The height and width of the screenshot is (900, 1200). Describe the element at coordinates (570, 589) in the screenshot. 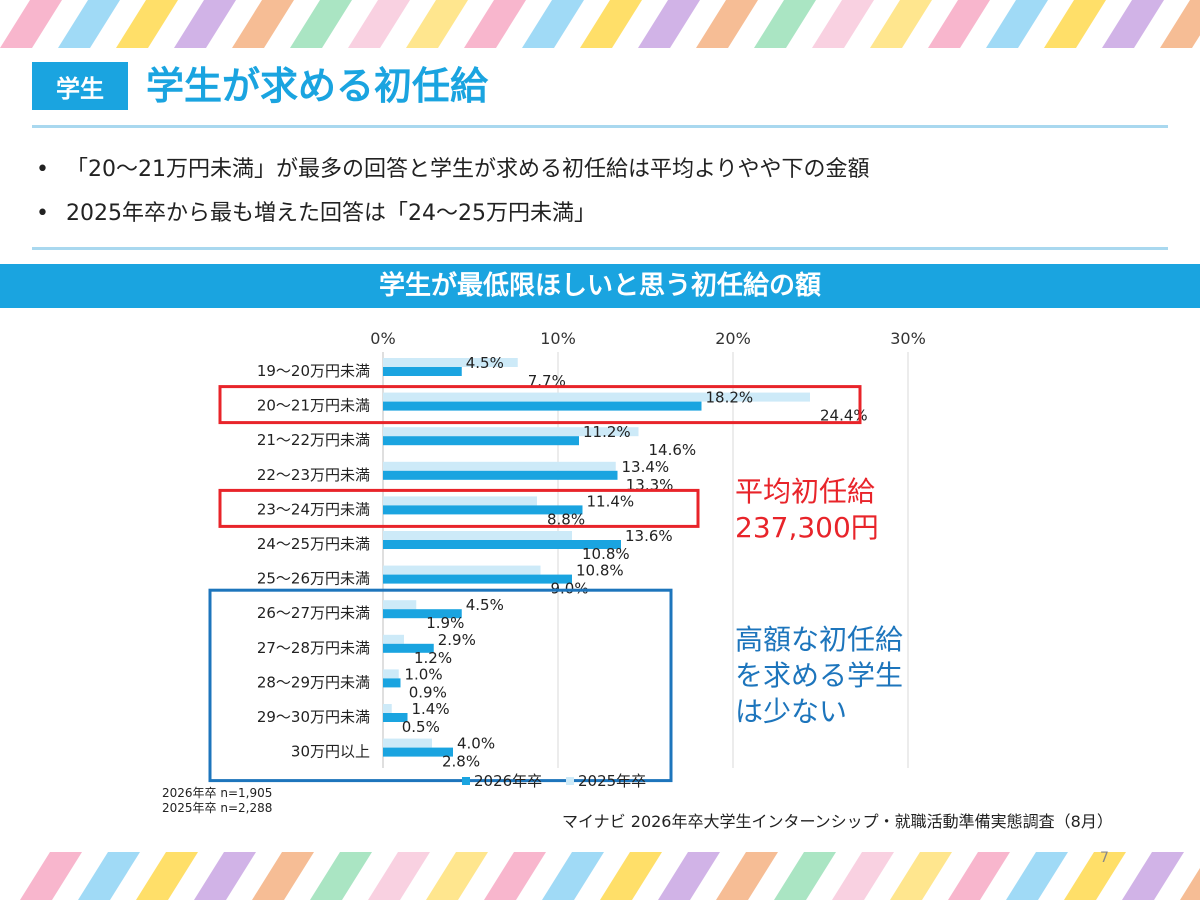

I see `data-label-2025: 9.0%` at that location.